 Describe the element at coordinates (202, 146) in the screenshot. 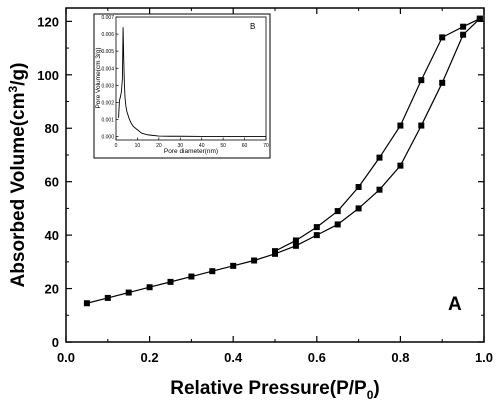

I see `inset-x-tick-label: 40` at that location.